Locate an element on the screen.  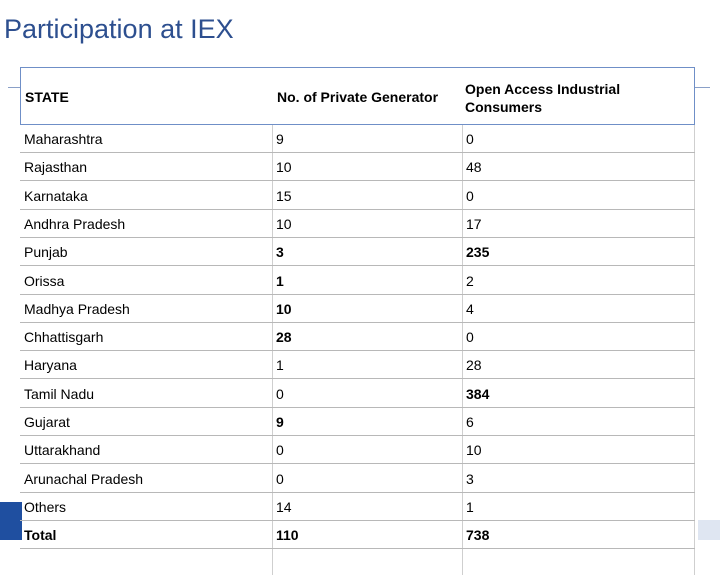
table-row: Andhra Pradesh 10 17 is located at coordinates (357, 224).